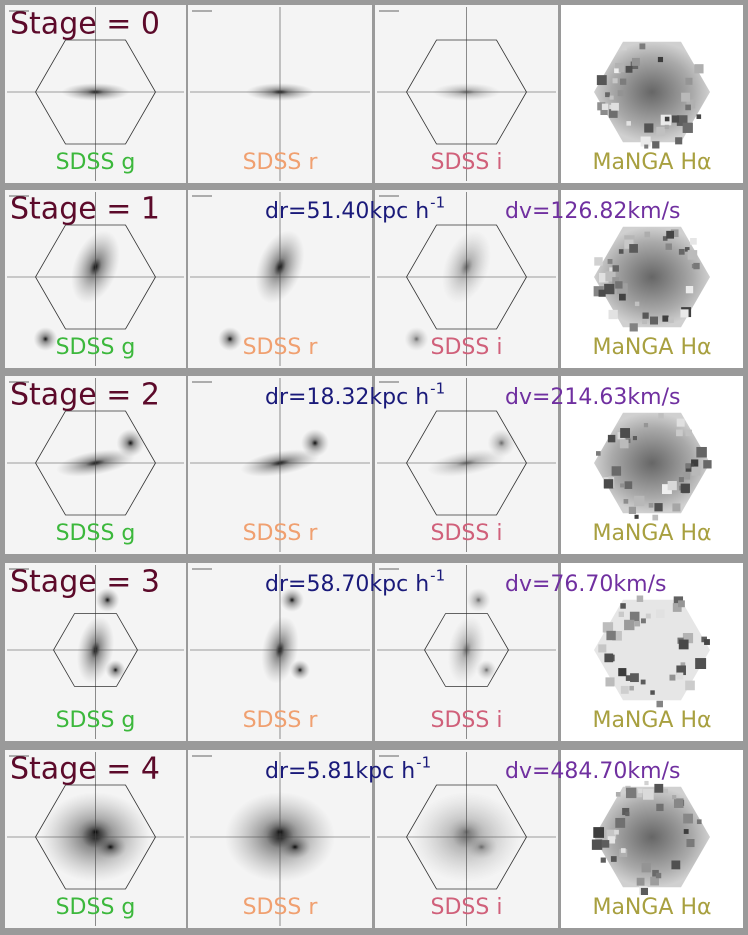 The width and height of the screenshot is (748, 935). I want to click on separation-label: dr=5.81kpc h, so click(340, 771).